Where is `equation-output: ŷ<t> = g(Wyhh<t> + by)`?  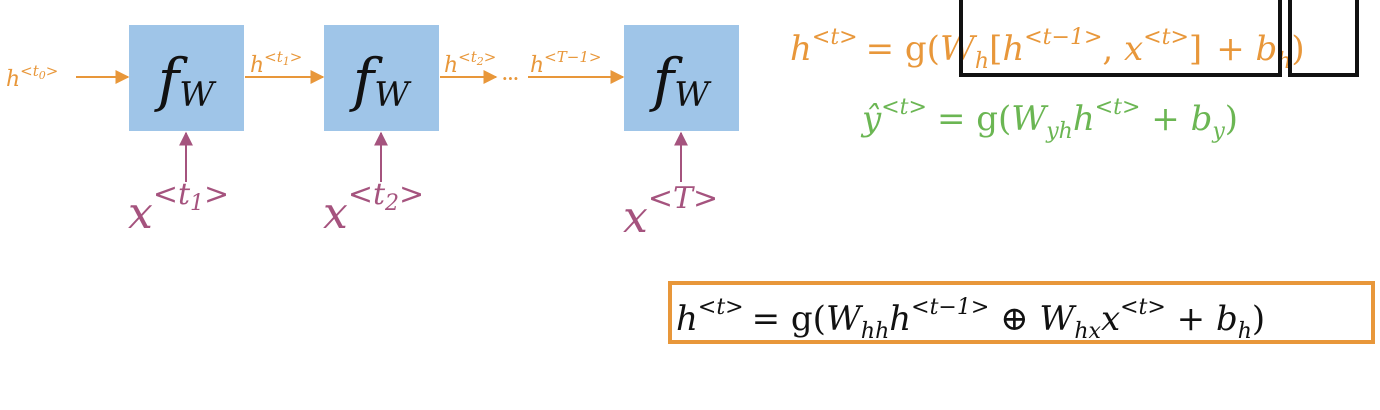 equation-output: ŷ<t> = g(Wyhh<t> + by) is located at coordinates (1049, 119).